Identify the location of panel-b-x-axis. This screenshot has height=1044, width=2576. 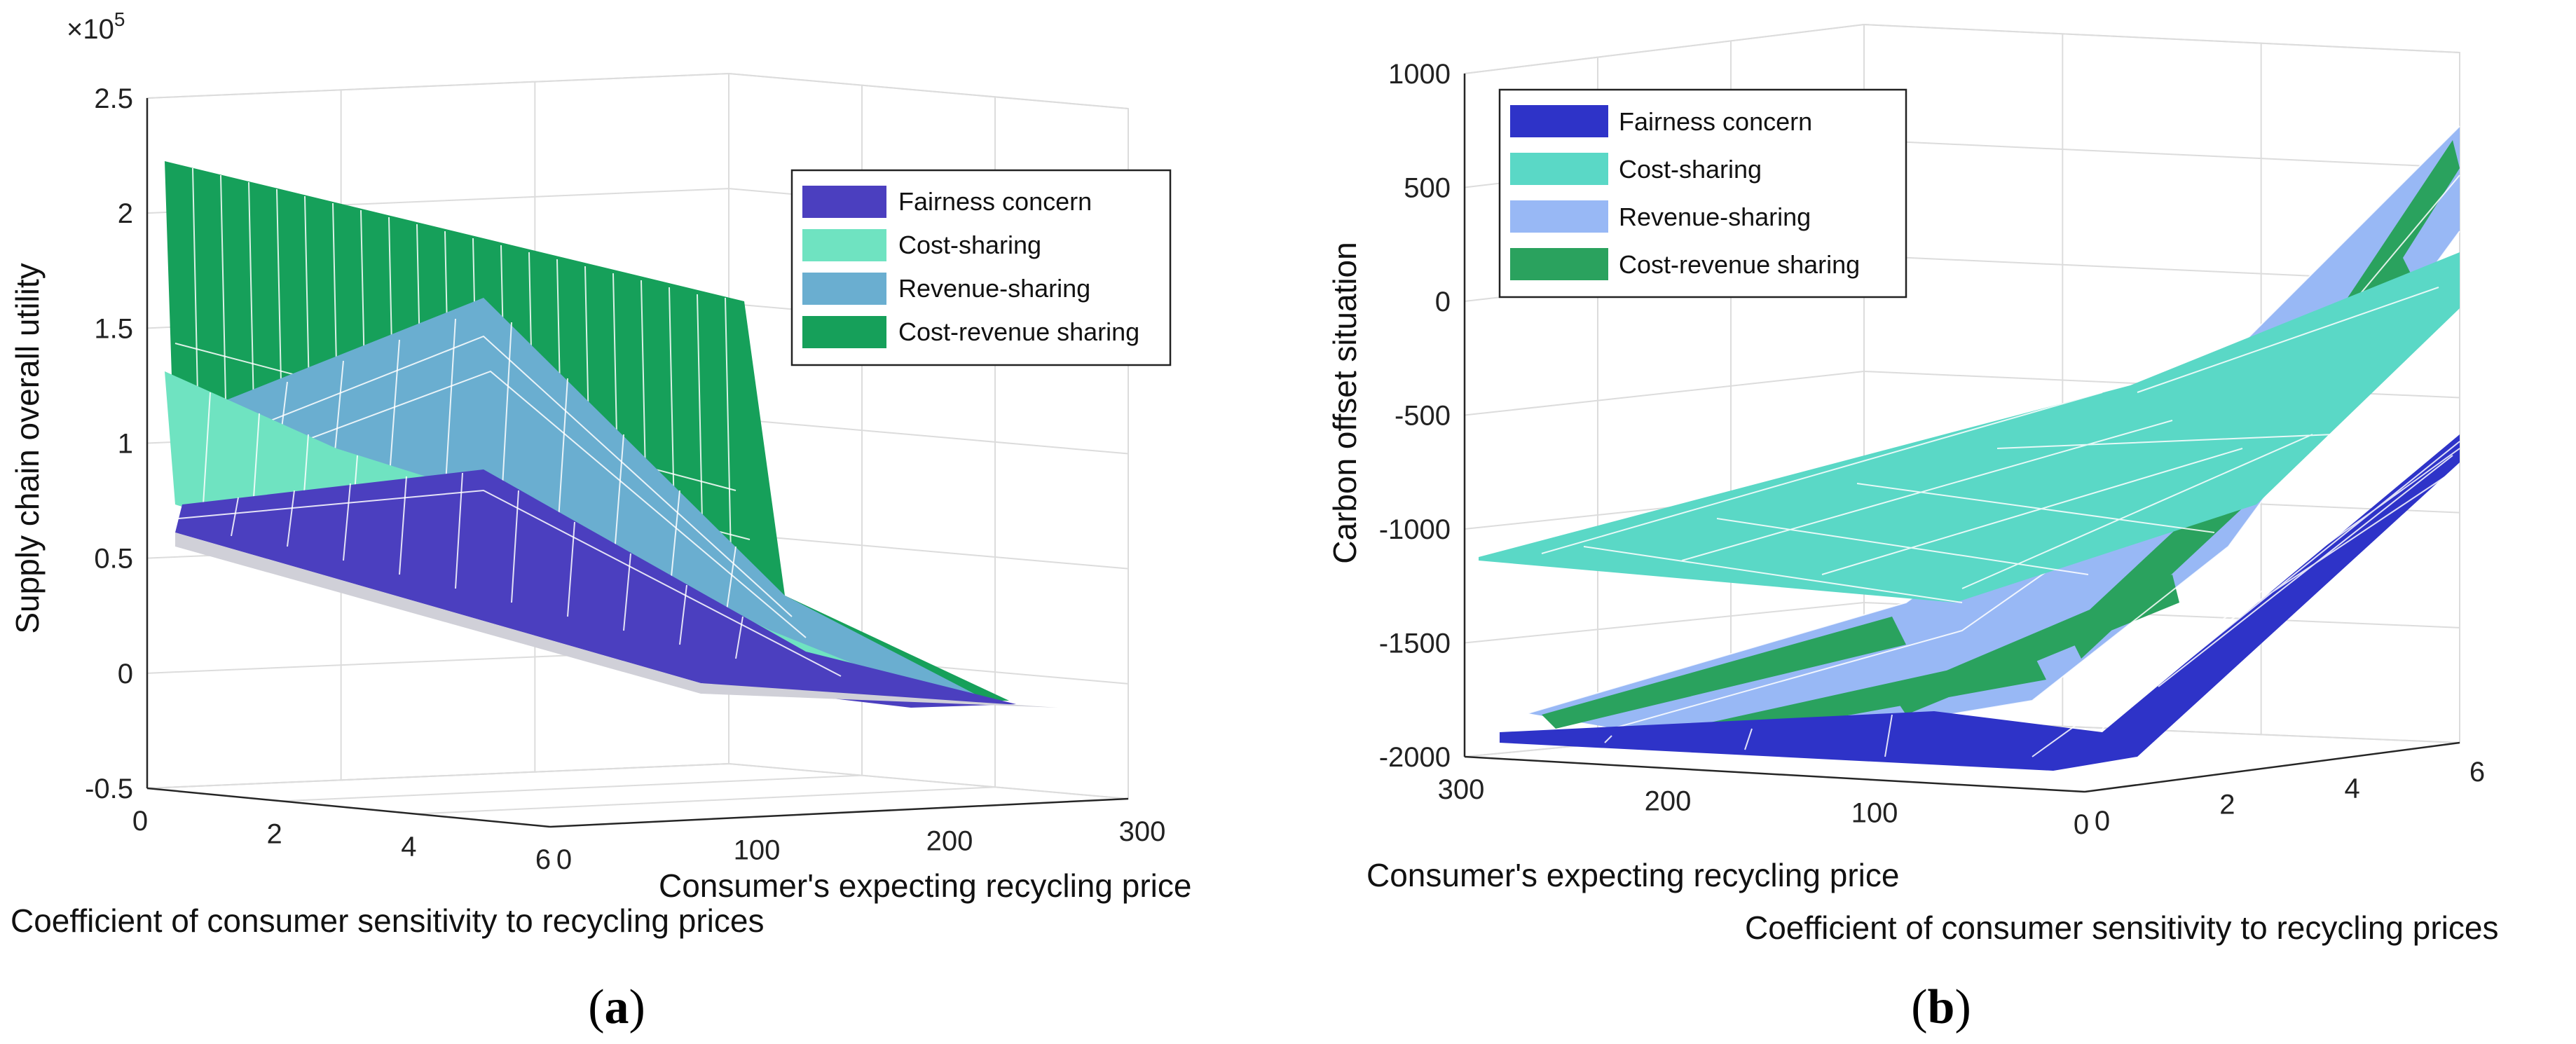
(1775, 774).